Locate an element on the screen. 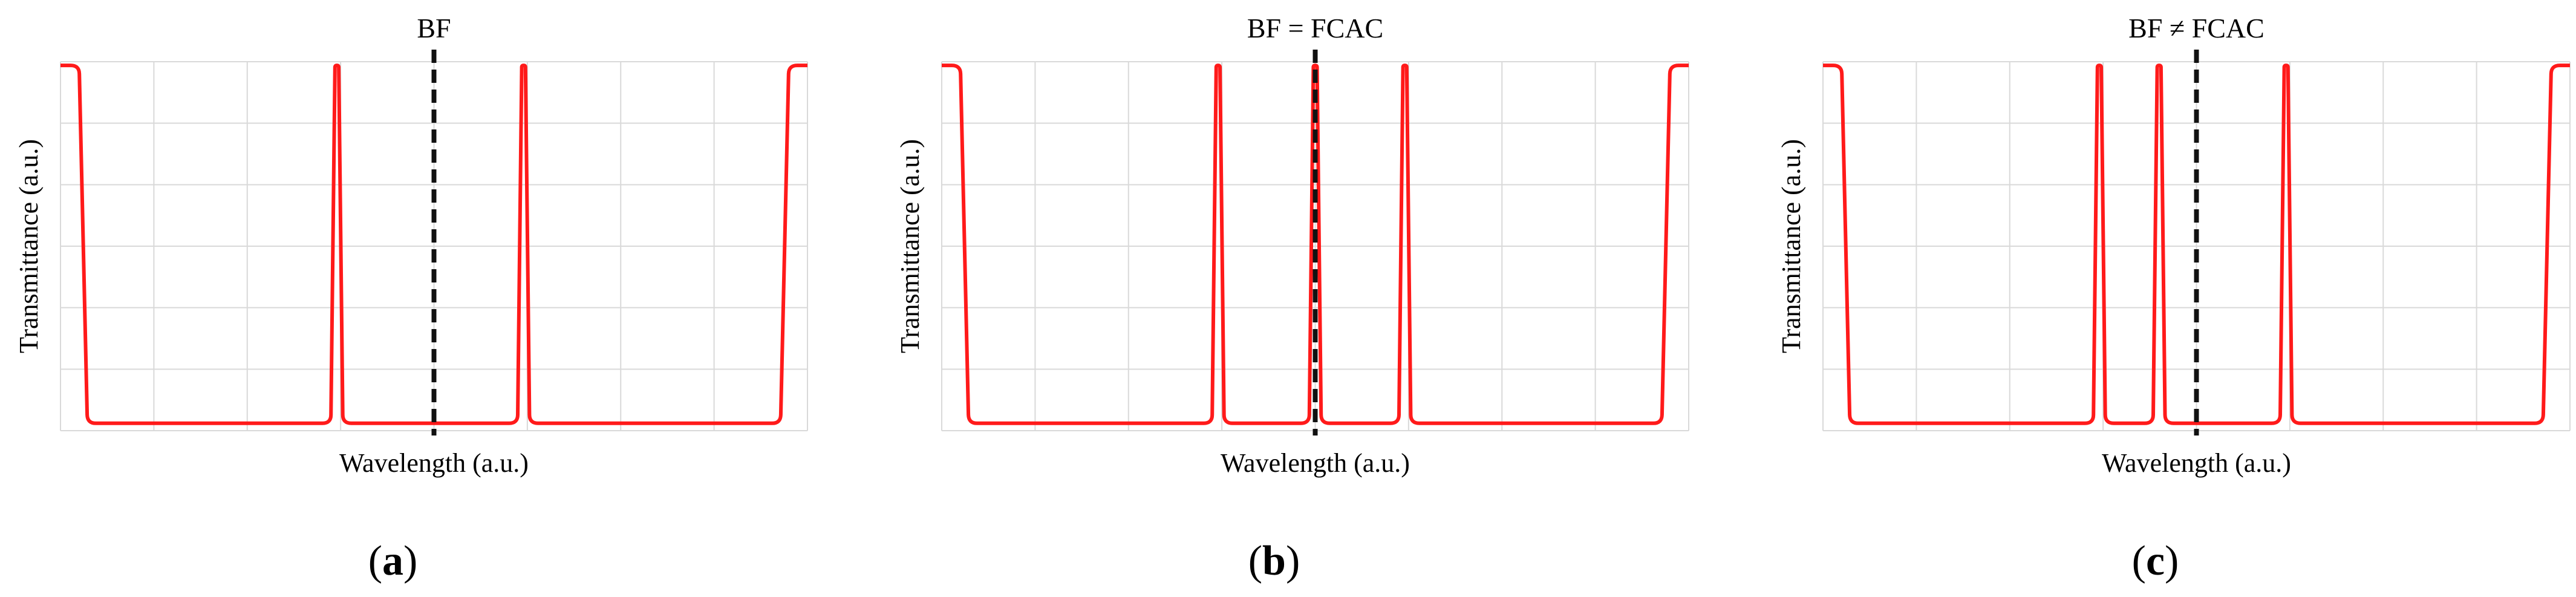 This screenshot has width=2576, height=597. panel-caption: (c) is located at coordinates (2155, 561).